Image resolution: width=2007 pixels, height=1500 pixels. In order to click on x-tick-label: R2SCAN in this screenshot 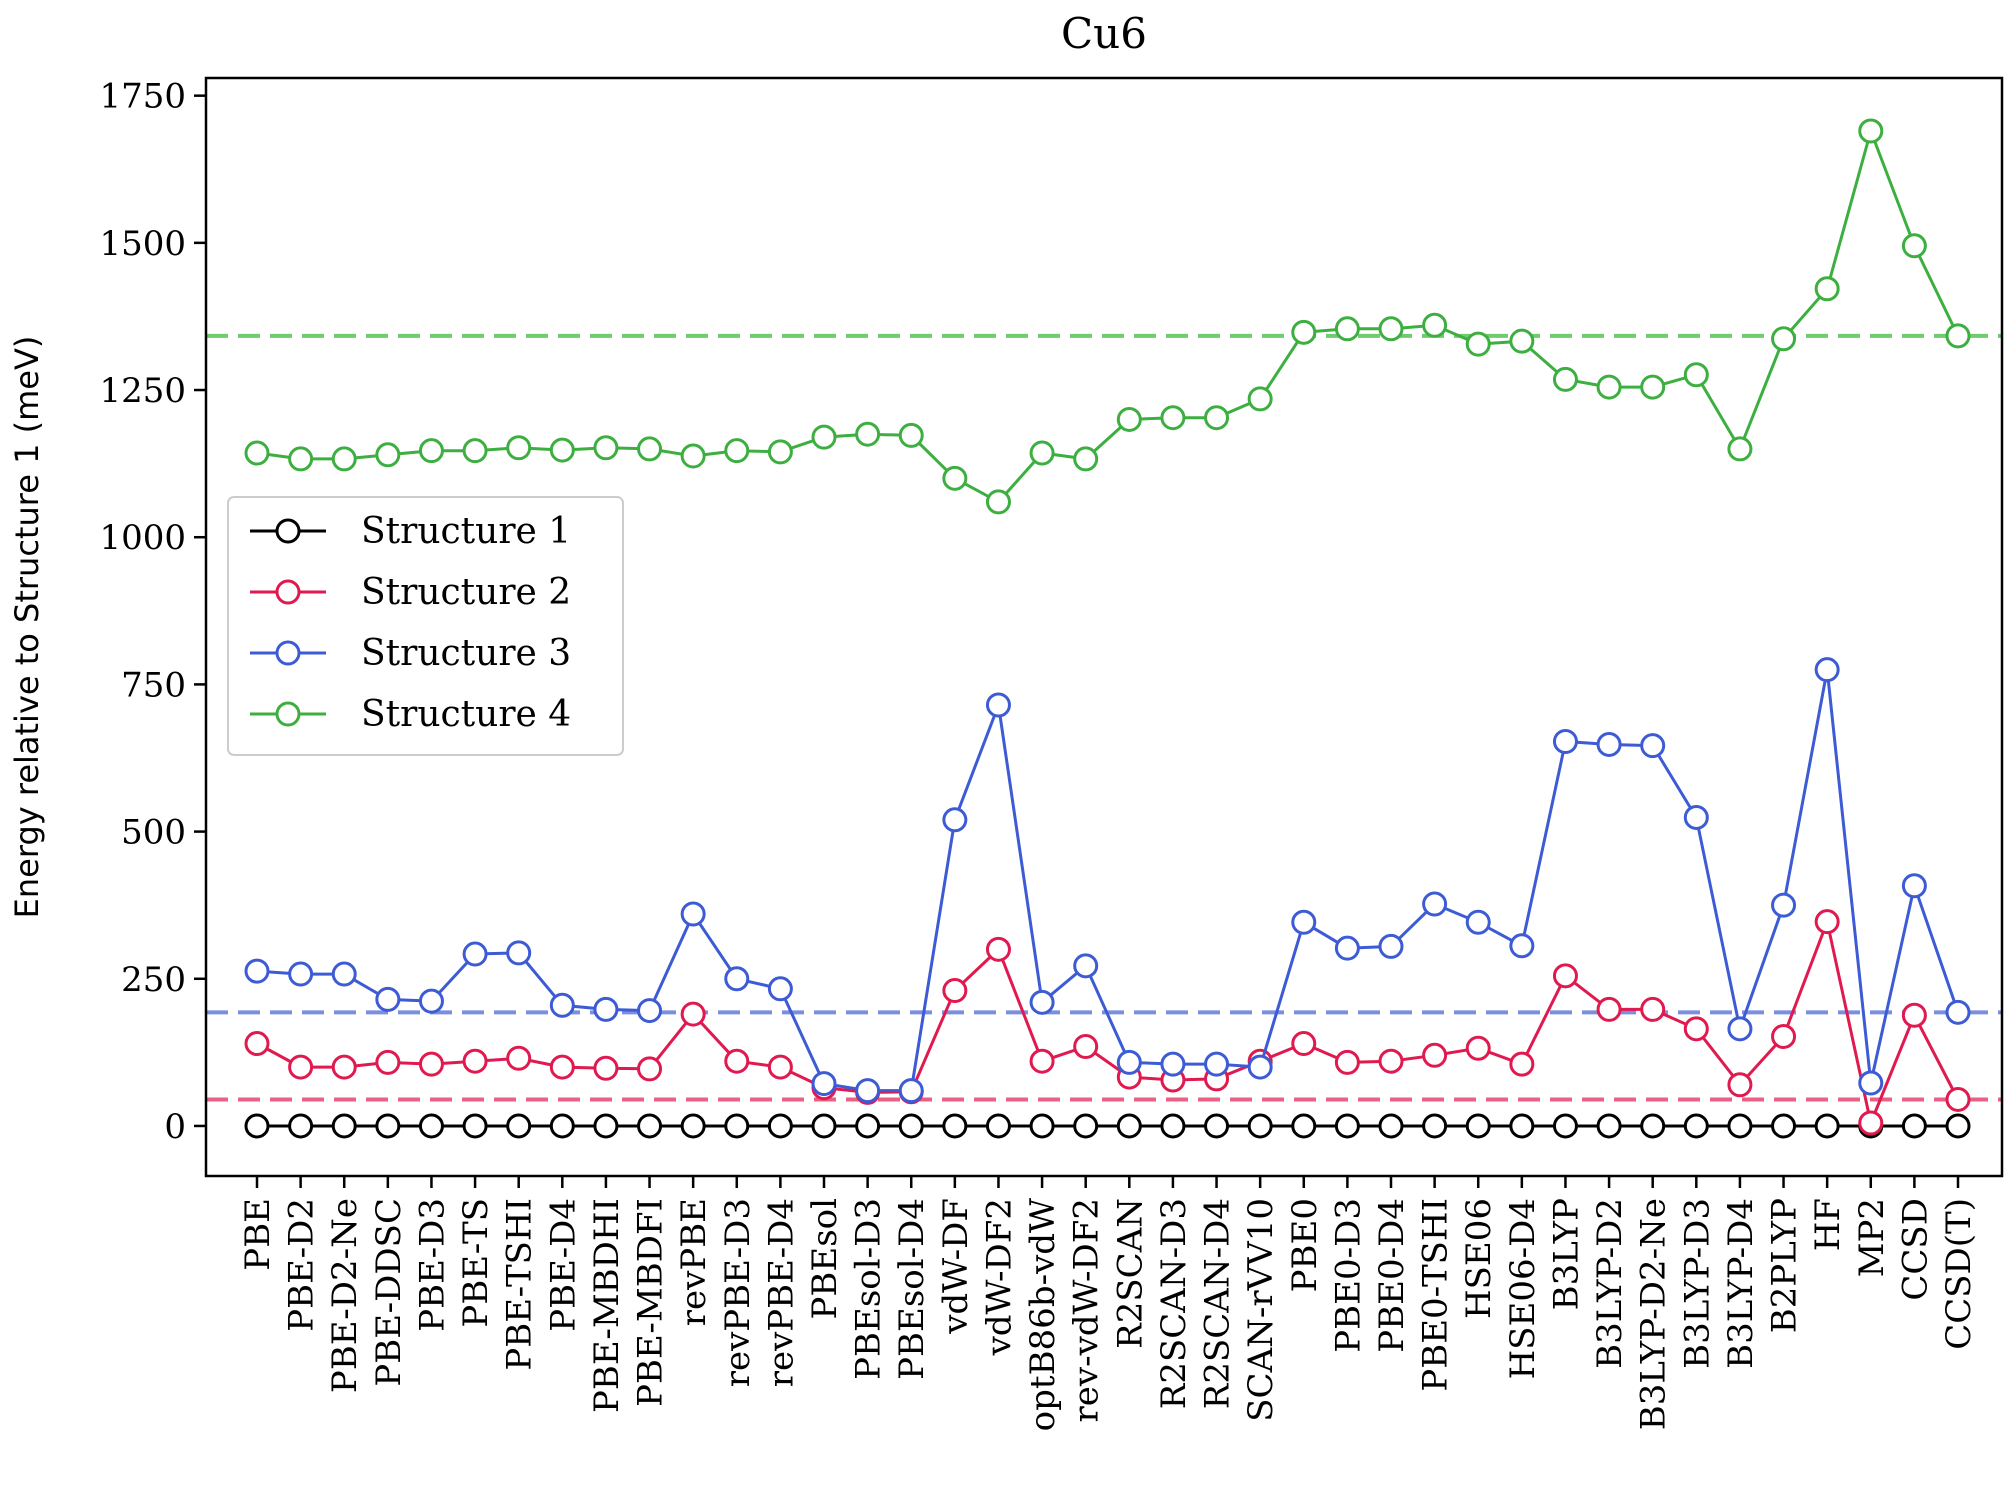, I will do `click(1130, 1273)`.